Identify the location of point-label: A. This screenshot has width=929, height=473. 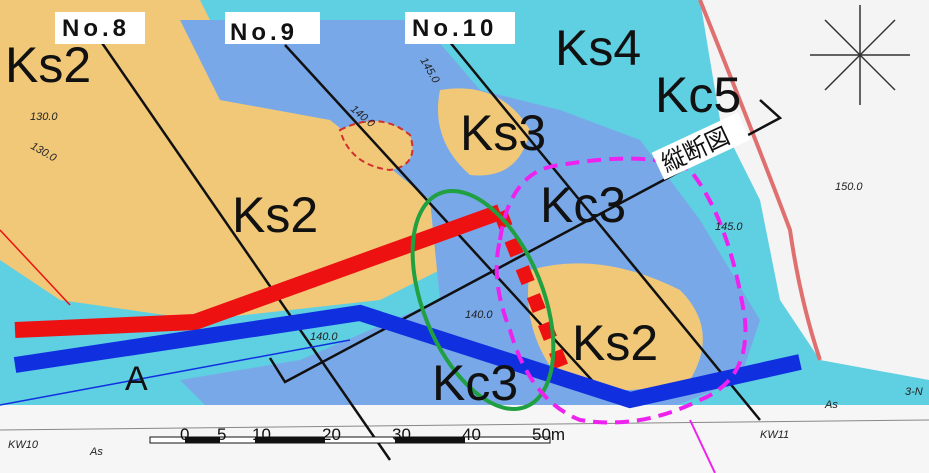
(136, 379).